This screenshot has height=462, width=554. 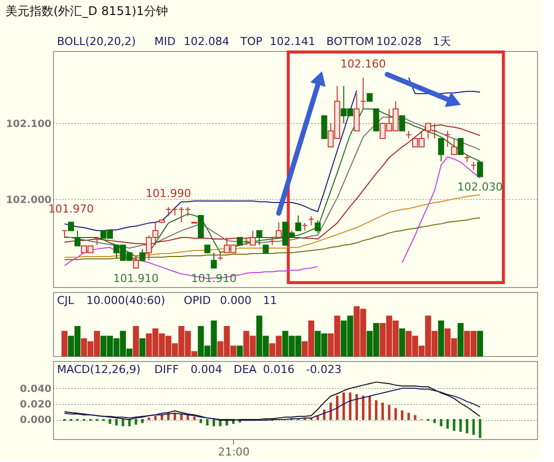 I want to click on text: MID, so click(x=165, y=41).